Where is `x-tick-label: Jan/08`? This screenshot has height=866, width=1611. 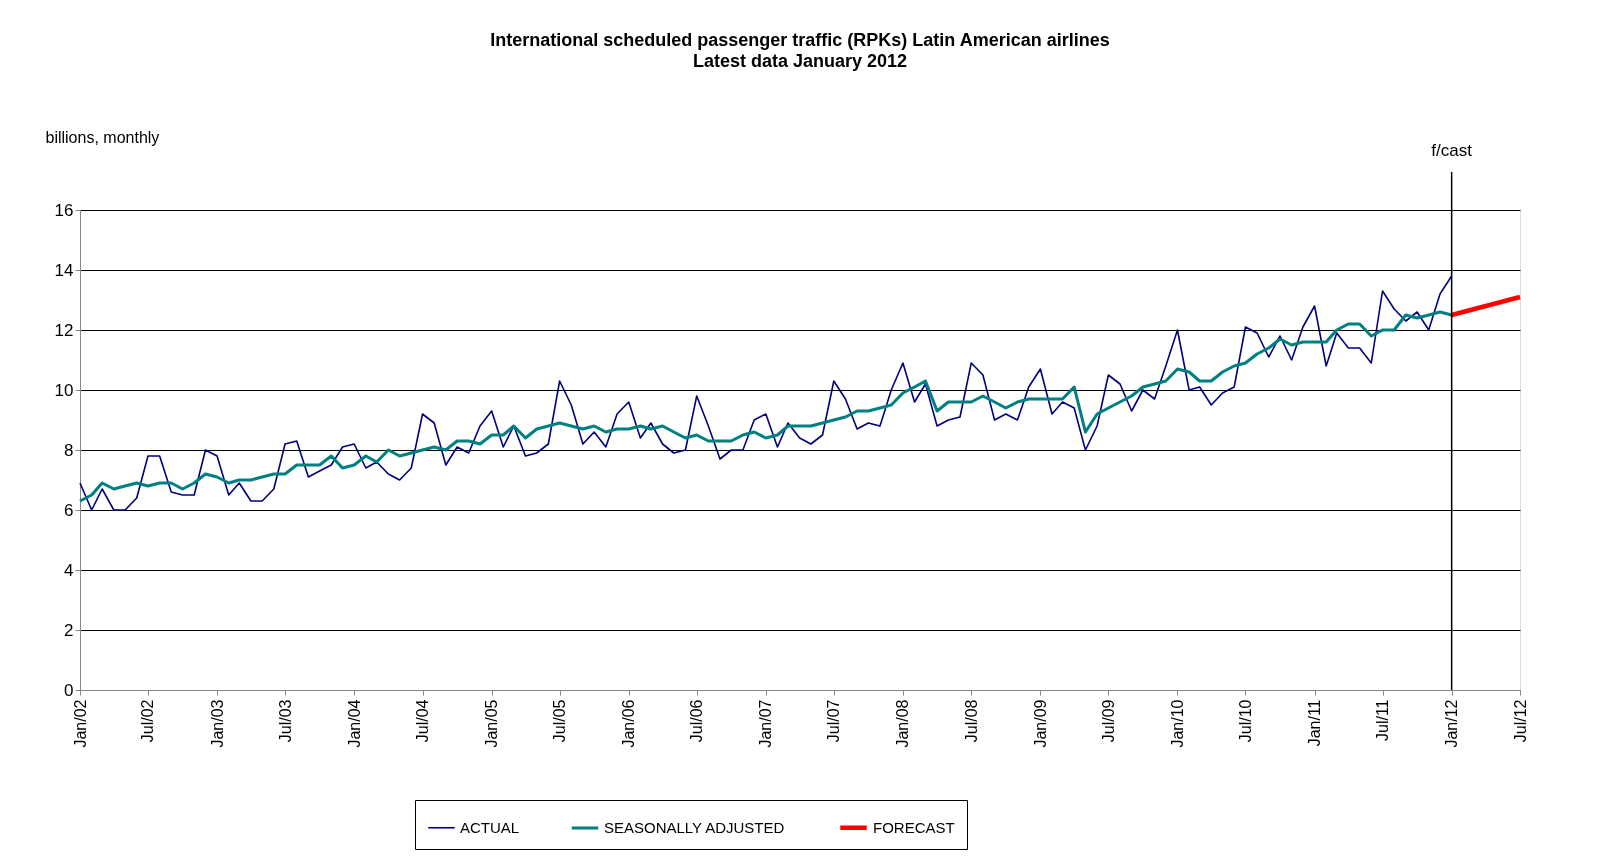 x-tick-label: Jan/08 is located at coordinates (903, 723).